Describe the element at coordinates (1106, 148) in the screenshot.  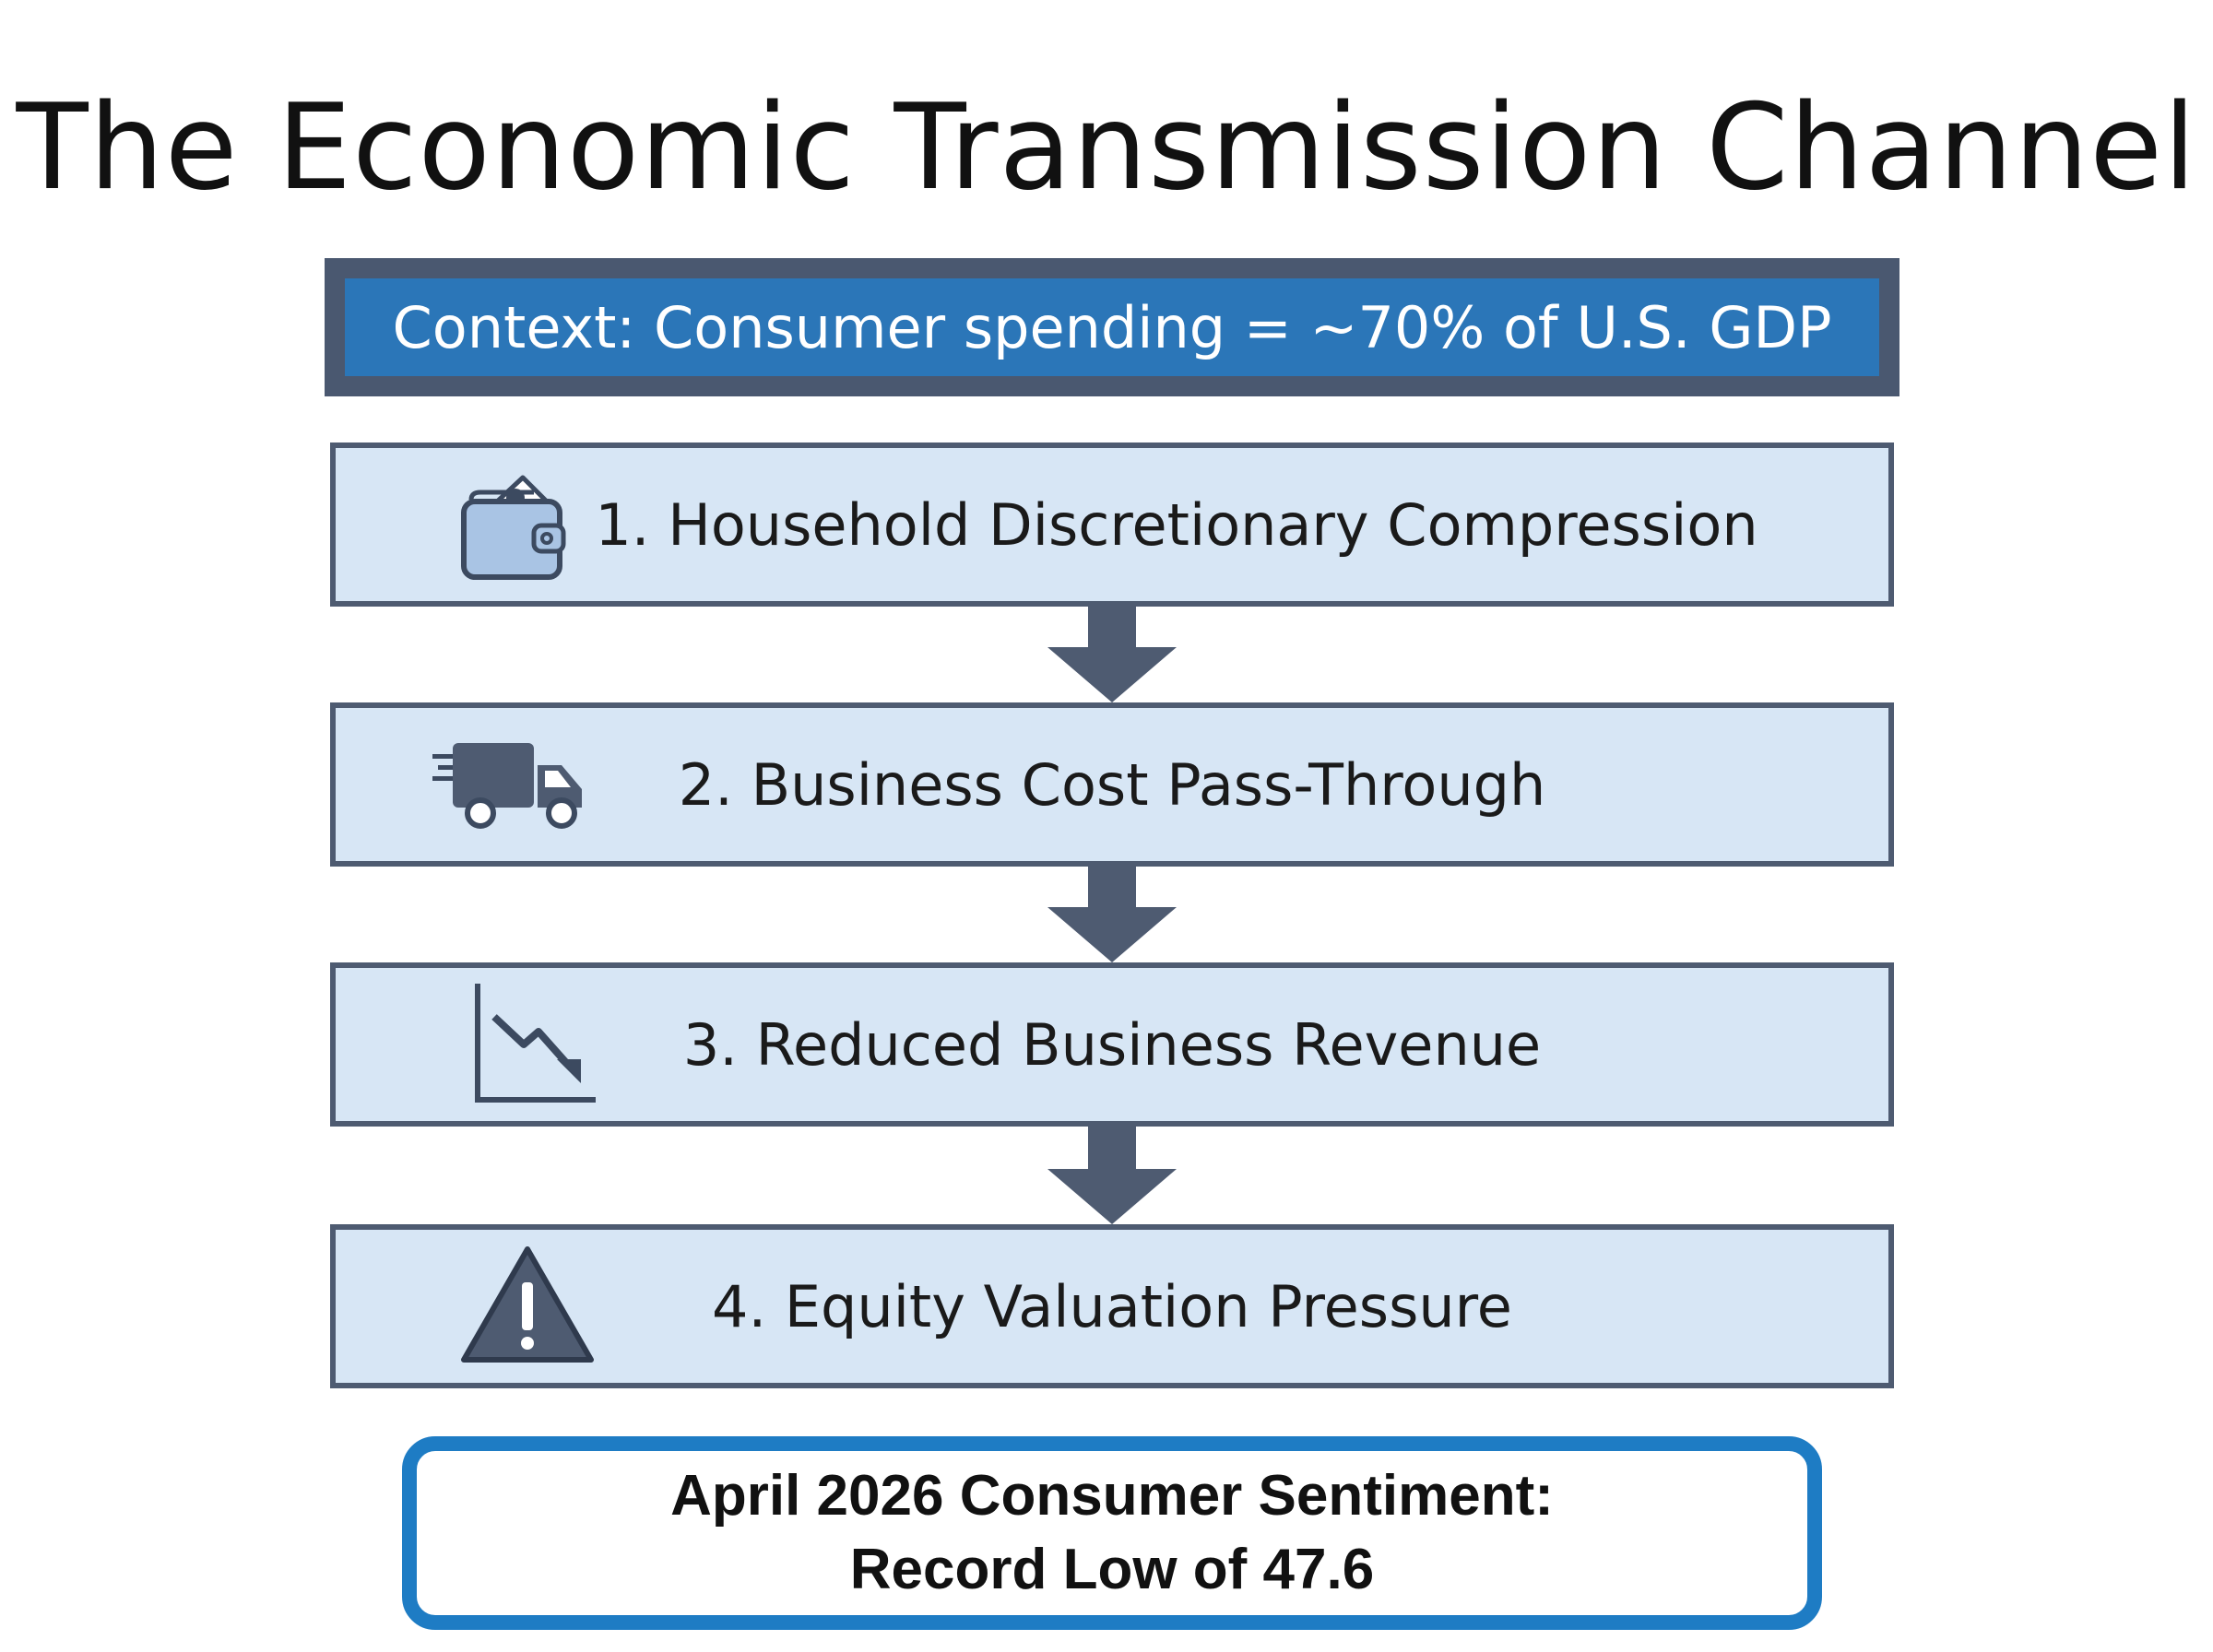
I see `diagram-title: The Economic Transmission Channel` at that location.